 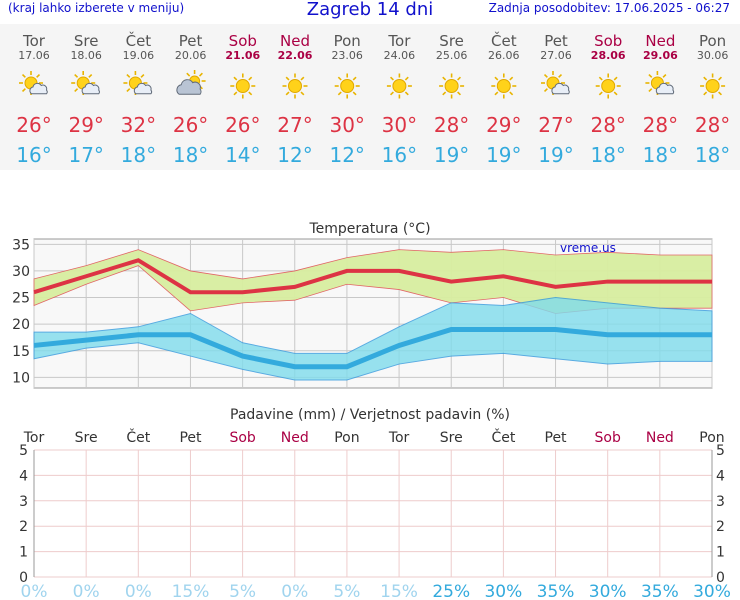 What do you see at coordinates (504, 55) in the screenshot?
I see `day-date: 26.06` at bounding box center [504, 55].